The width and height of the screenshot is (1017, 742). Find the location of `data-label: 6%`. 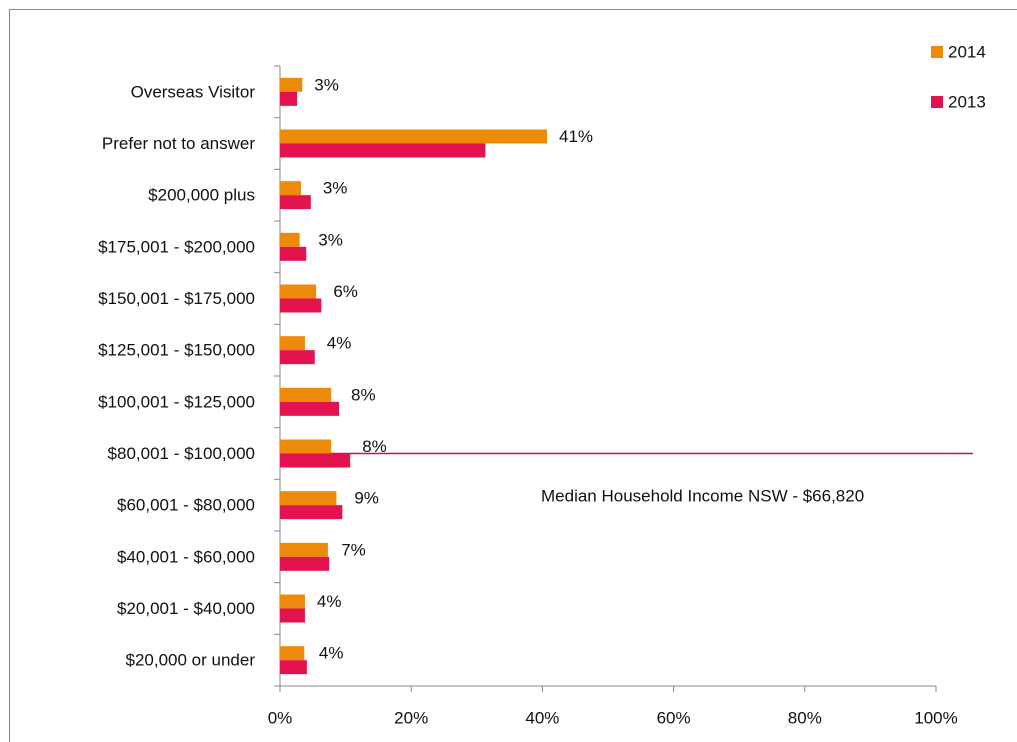

data-label: 6% is located at coordinates (345, 291).